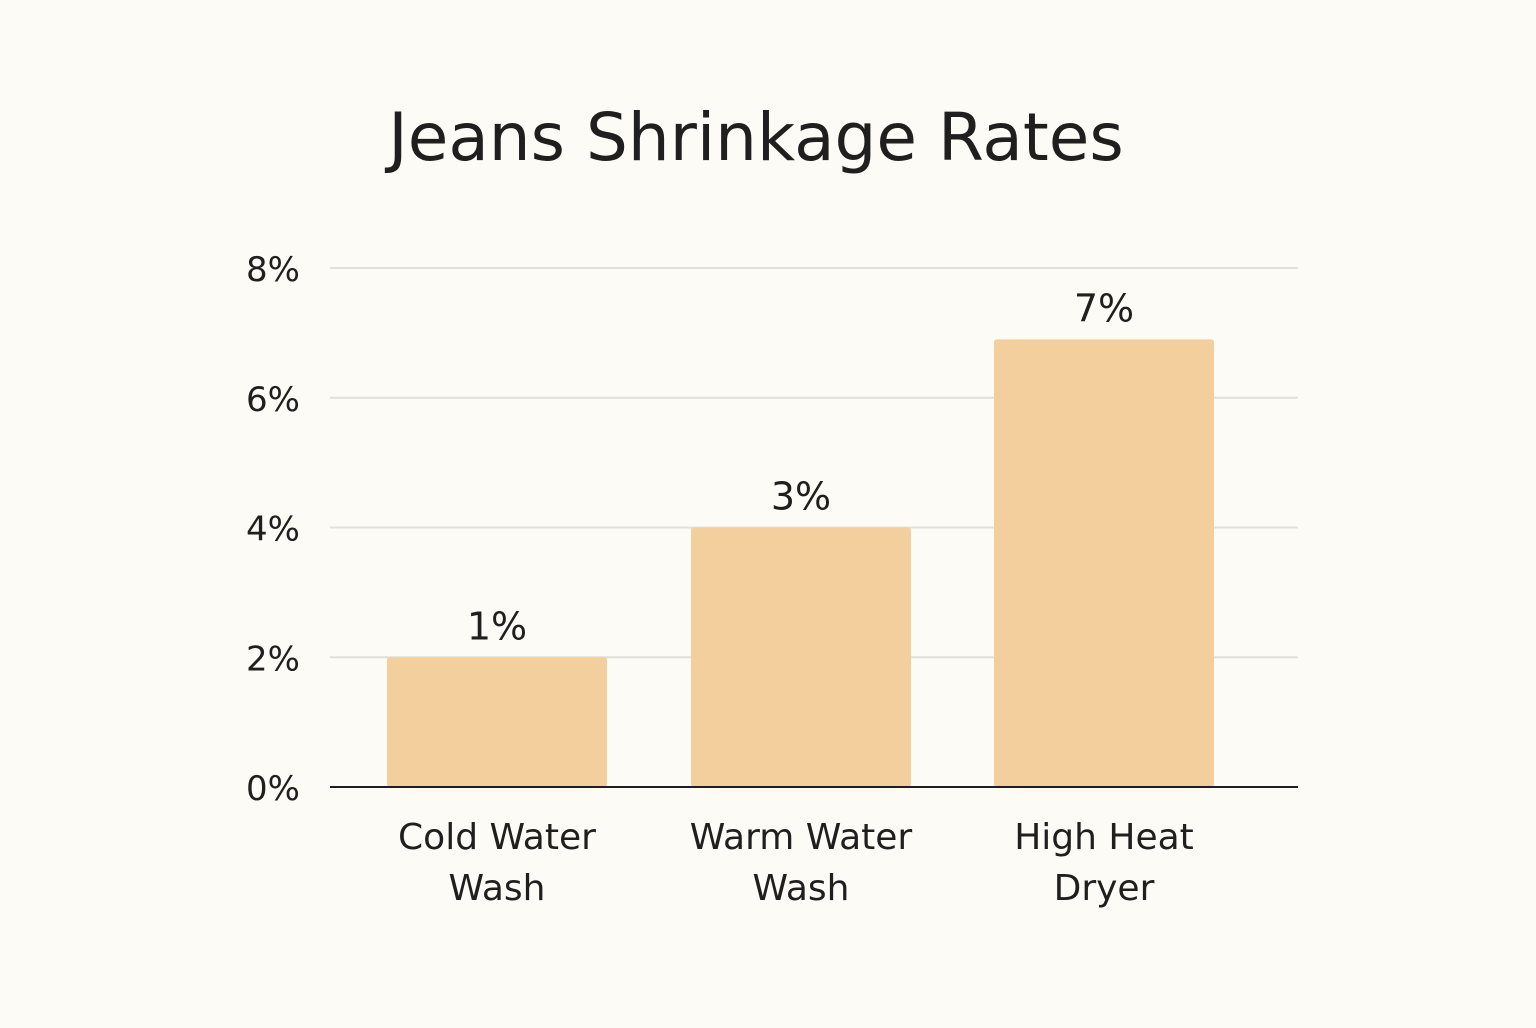 Image resolution: width=1536 pixels, height=1028 pixels. Describe the element at coordinates (1104, 863) in the screenshot. I see `x-tick-label: High Heat Dryer` at that location.